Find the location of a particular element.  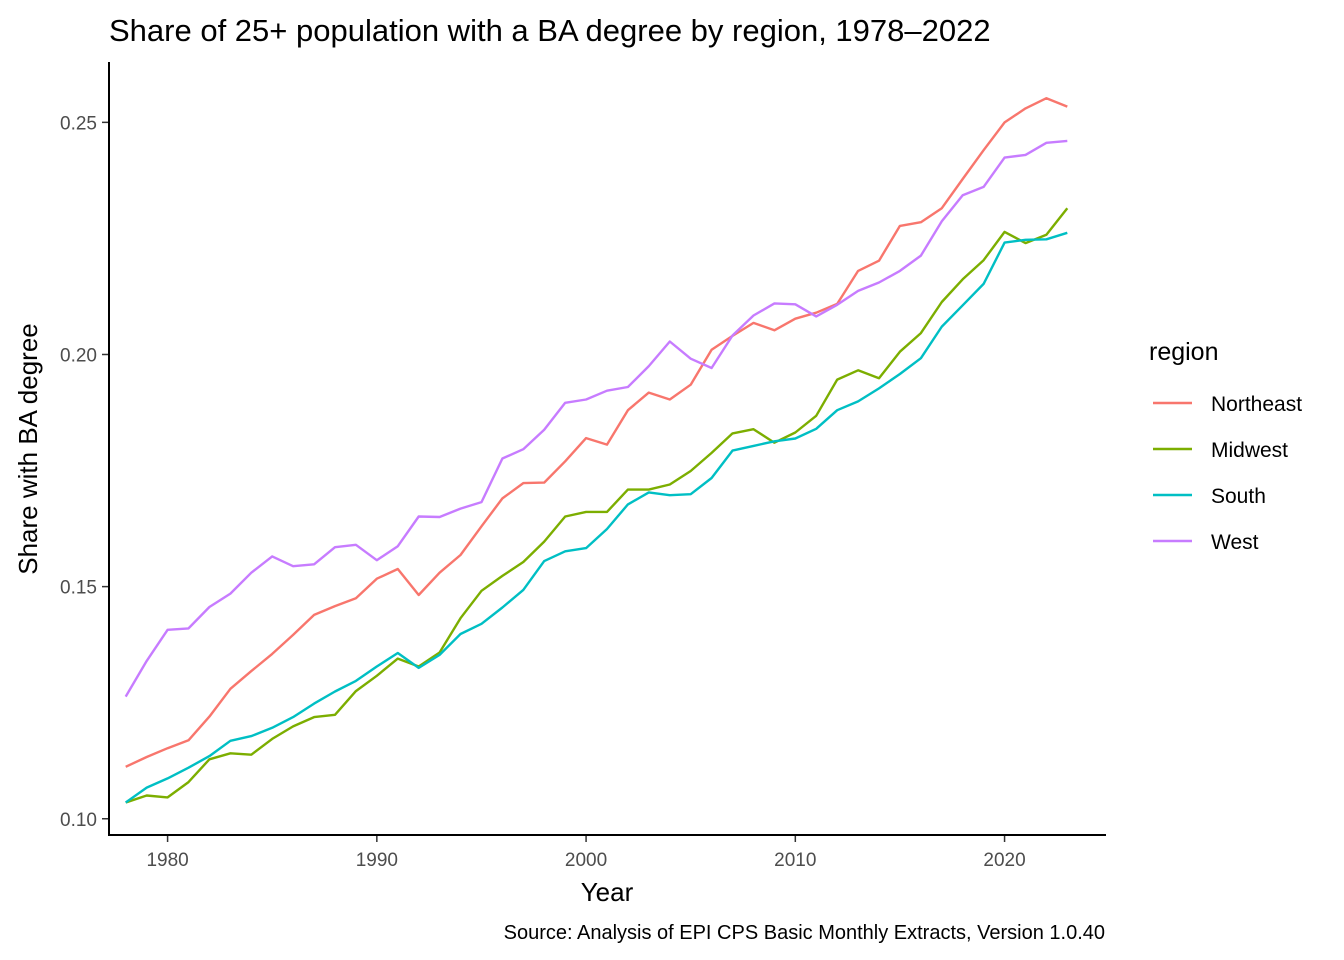

legend-label-midwest: Midwest is located at coordinates (1249, 450).